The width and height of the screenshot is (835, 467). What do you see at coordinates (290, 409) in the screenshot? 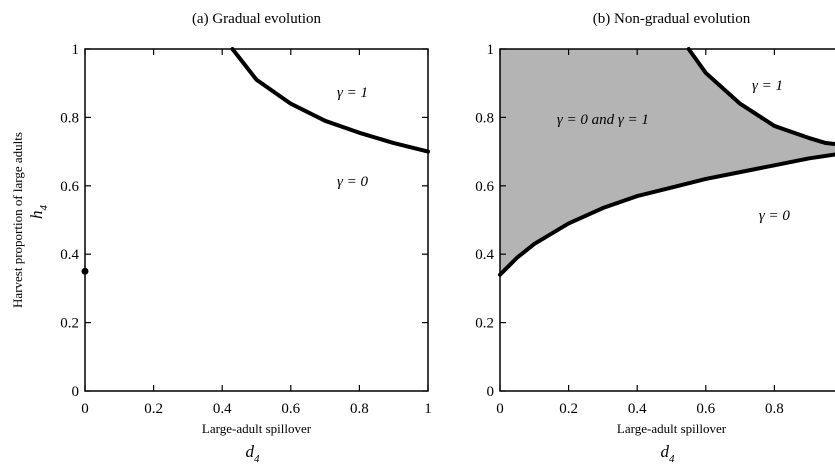
I see `panel-a-x-tick-label: 0.6` at bounding box center [290, 409].